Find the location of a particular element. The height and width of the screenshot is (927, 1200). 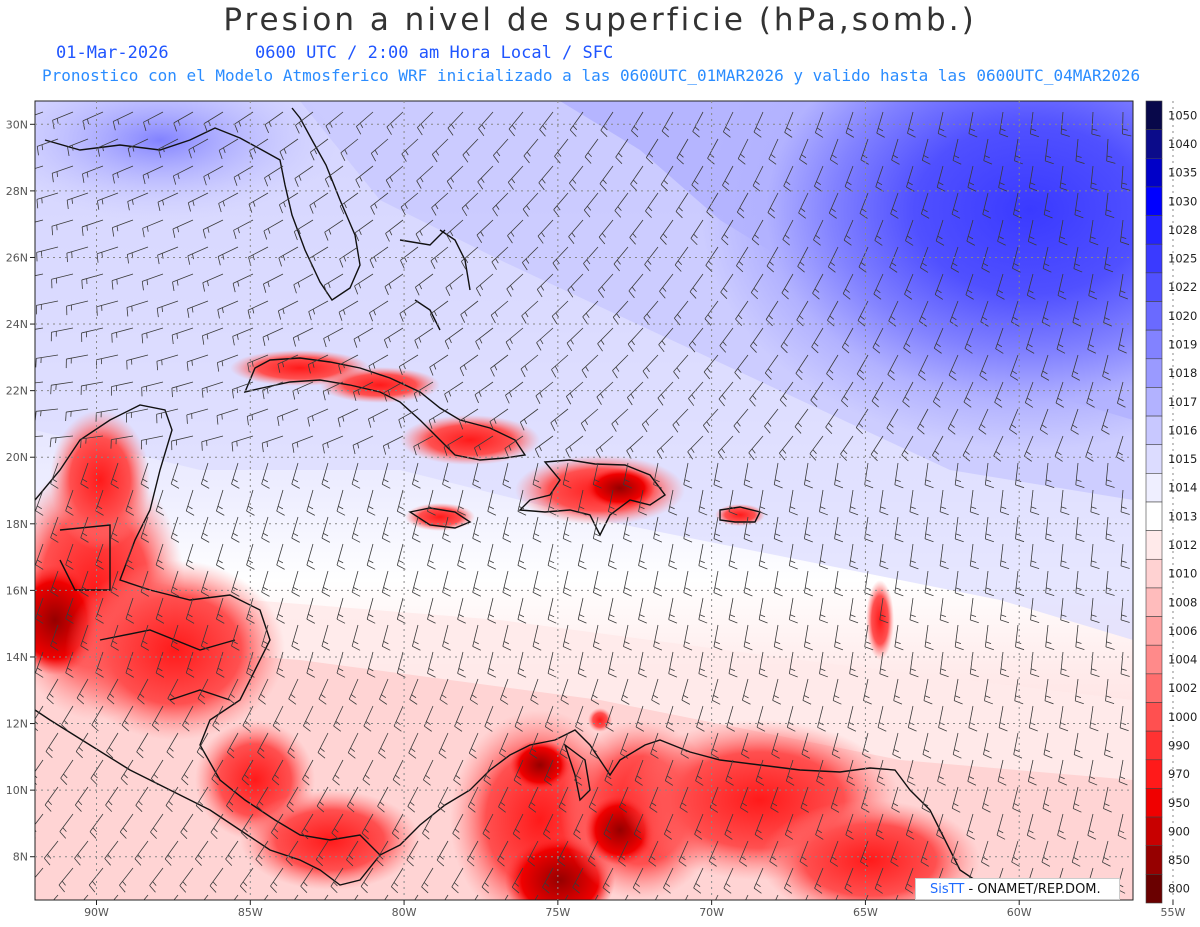

lat-tick-label: 28N is located at coordinates (17, 191).